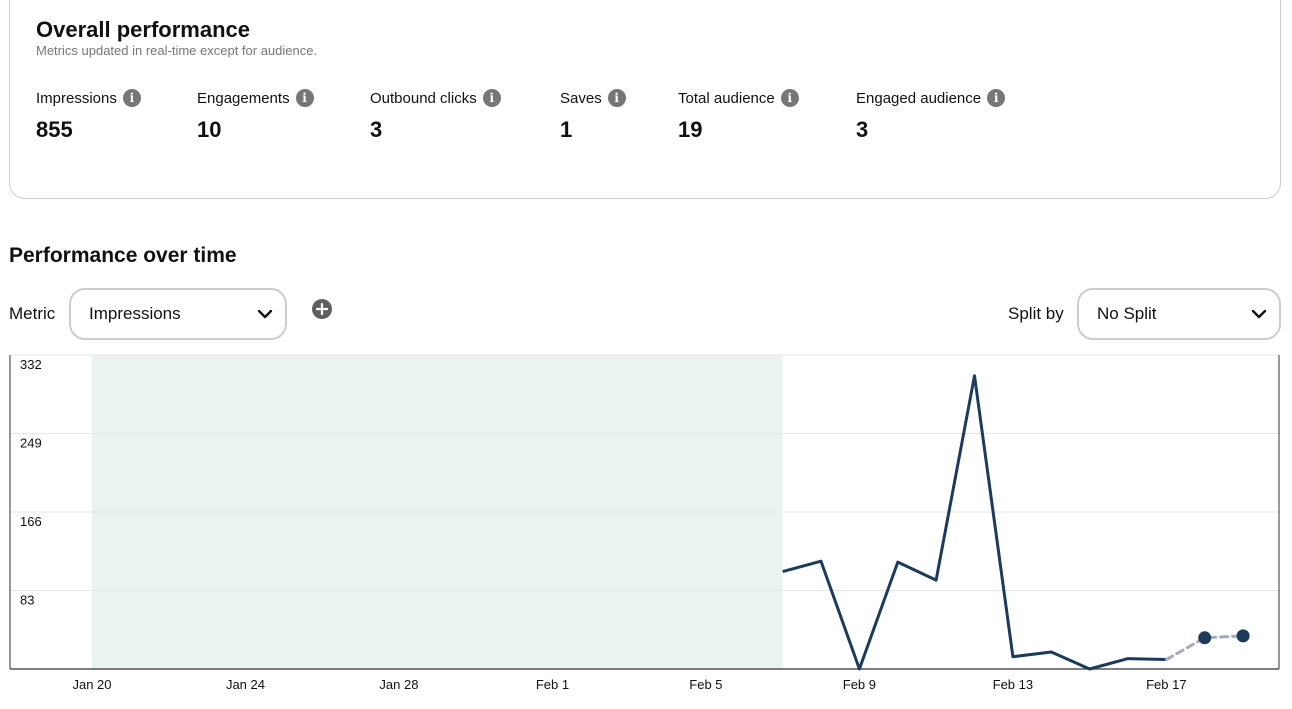  What do you see at coordinates (581, 98) in the screenshot?
I see `metric-label: Saves` at bounding box center [581, 98].